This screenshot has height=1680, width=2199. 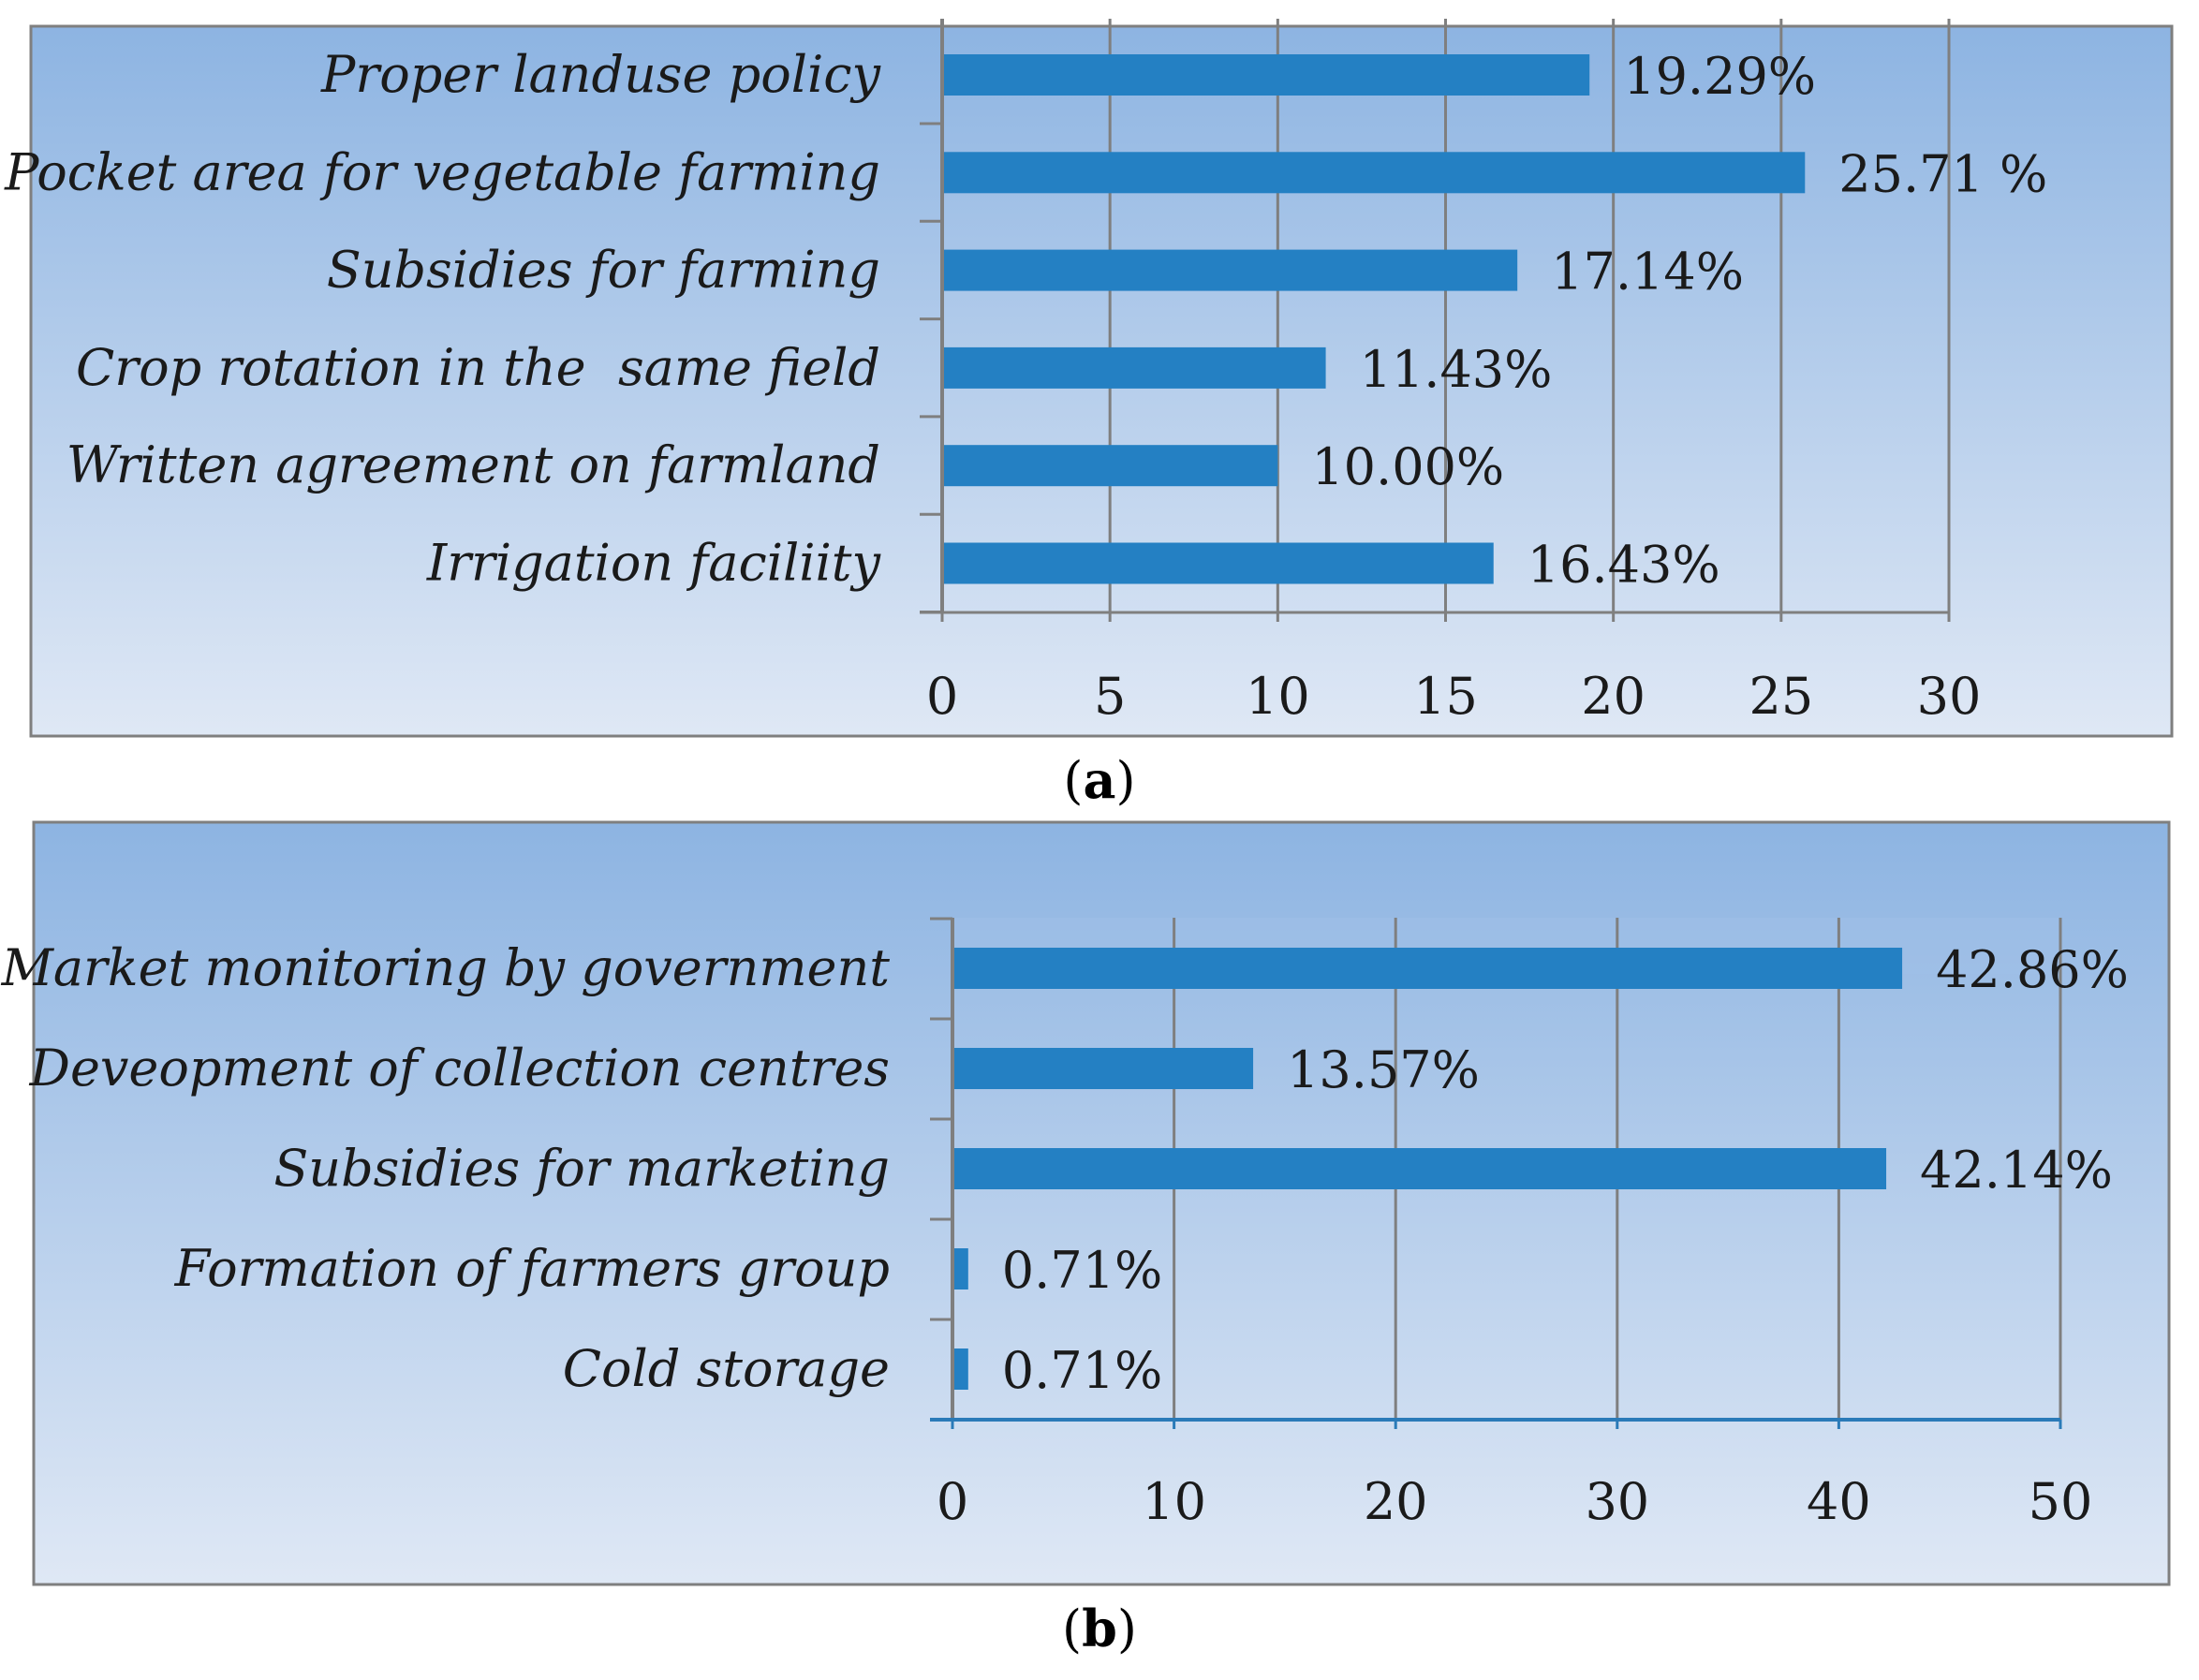 I want to click on x-tick-label: 50, so click(x=2061, y=1501).